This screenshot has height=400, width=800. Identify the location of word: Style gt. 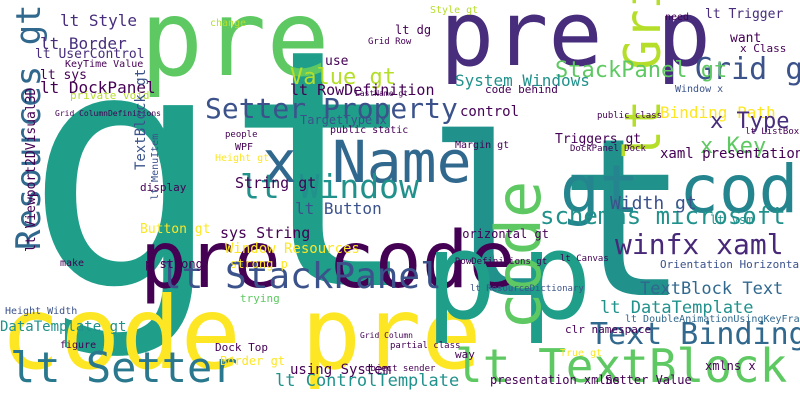
(454, 10).